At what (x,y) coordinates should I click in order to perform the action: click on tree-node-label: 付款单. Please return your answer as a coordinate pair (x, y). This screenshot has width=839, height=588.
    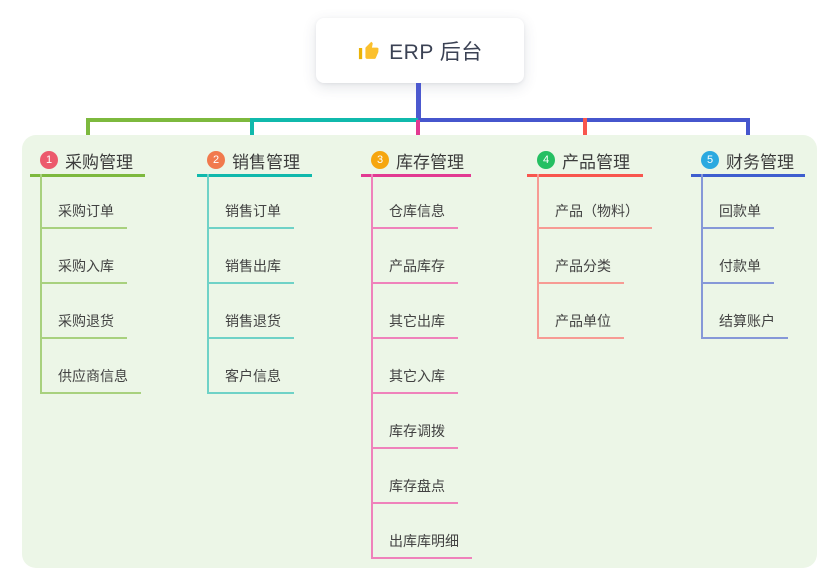
    Looking at the image, I should click on (737, 270).